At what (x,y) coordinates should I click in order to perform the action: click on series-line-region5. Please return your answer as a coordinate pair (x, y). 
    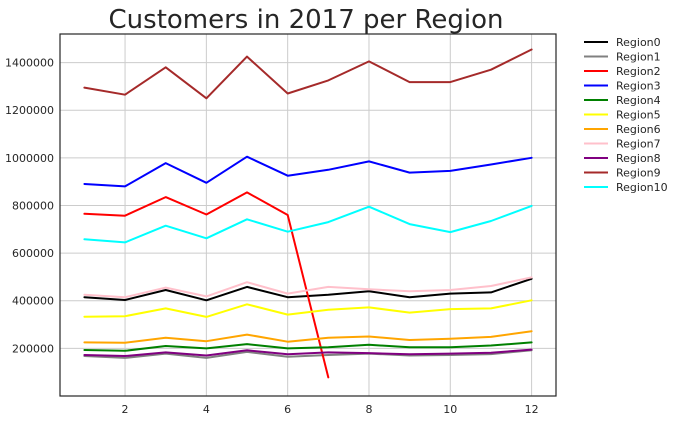
    Looking at the image, I should click on (308, 308).